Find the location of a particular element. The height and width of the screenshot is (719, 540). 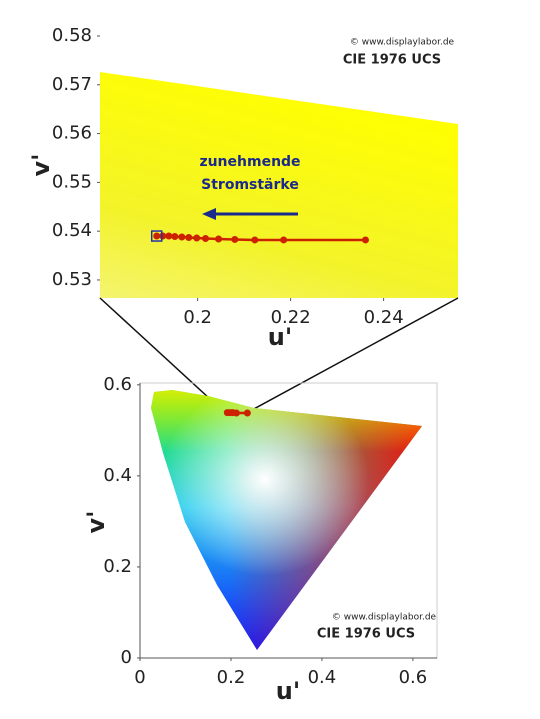

y-tick-label: 0.58 is located at coordinates (72, 35).